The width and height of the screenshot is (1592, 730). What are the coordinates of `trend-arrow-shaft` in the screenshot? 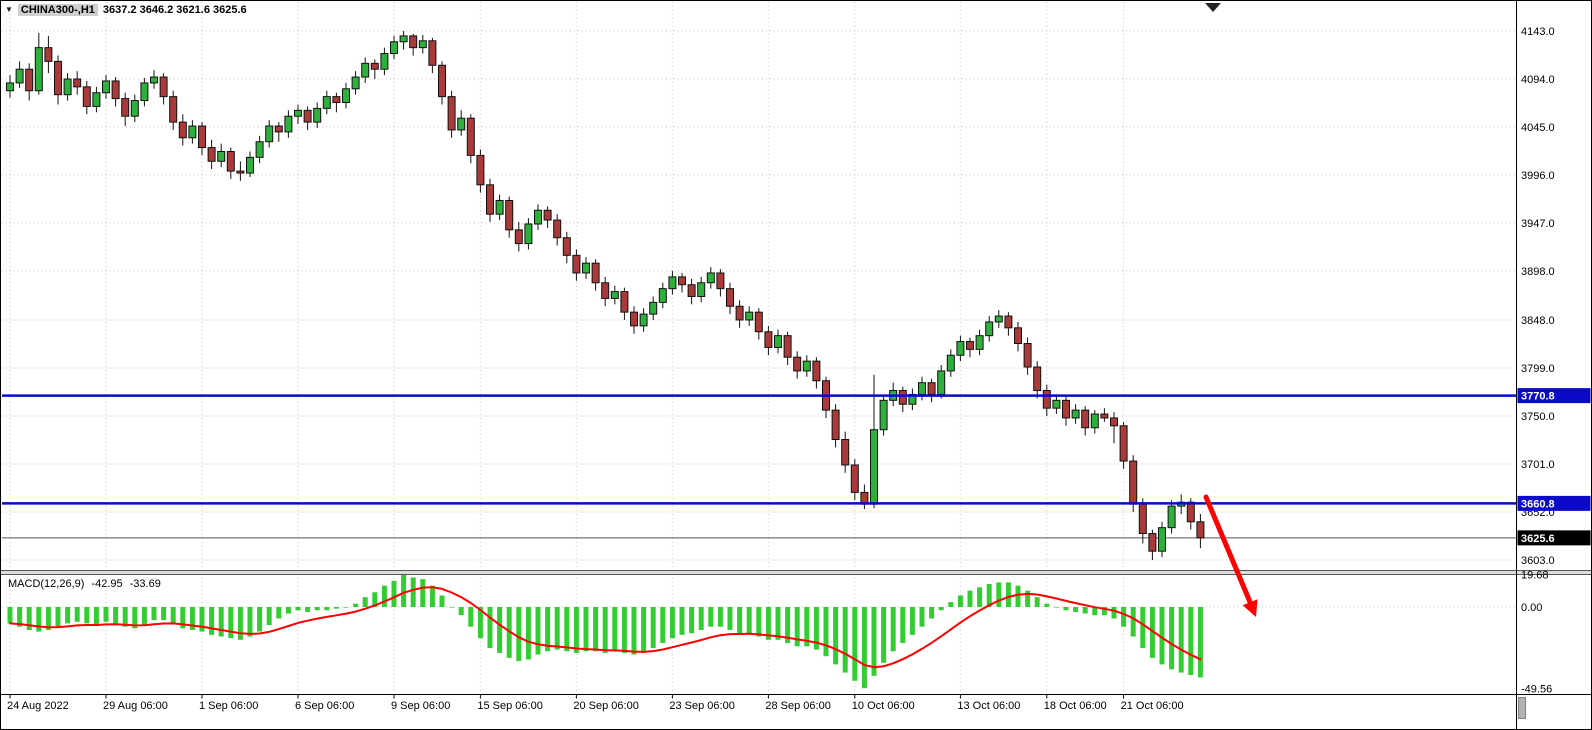 It's located at (1228, 549).